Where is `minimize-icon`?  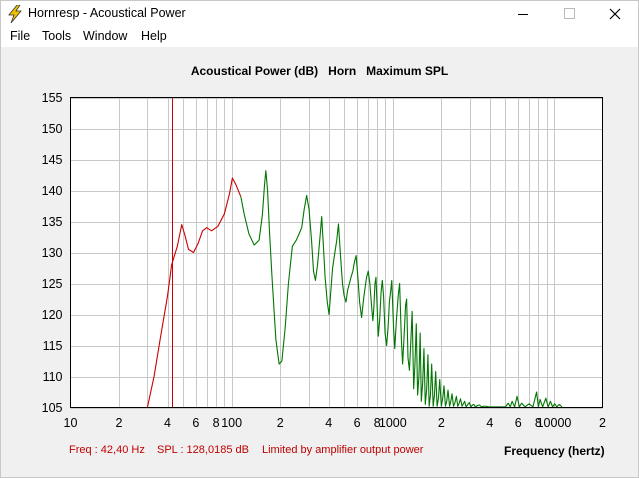
minimize-icon is located at coordinates (523, 14).